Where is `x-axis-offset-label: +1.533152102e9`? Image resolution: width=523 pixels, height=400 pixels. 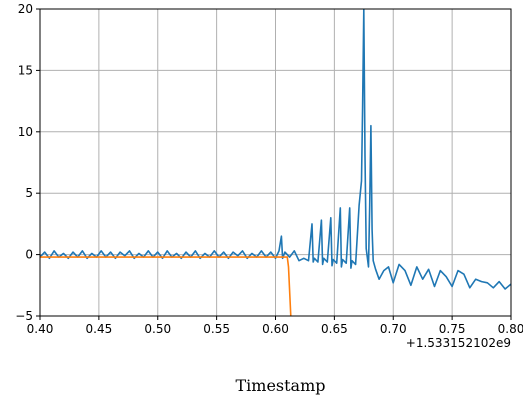
x-axis-offset-label: +1.533152102e9 is located at coordinates (458, 343).